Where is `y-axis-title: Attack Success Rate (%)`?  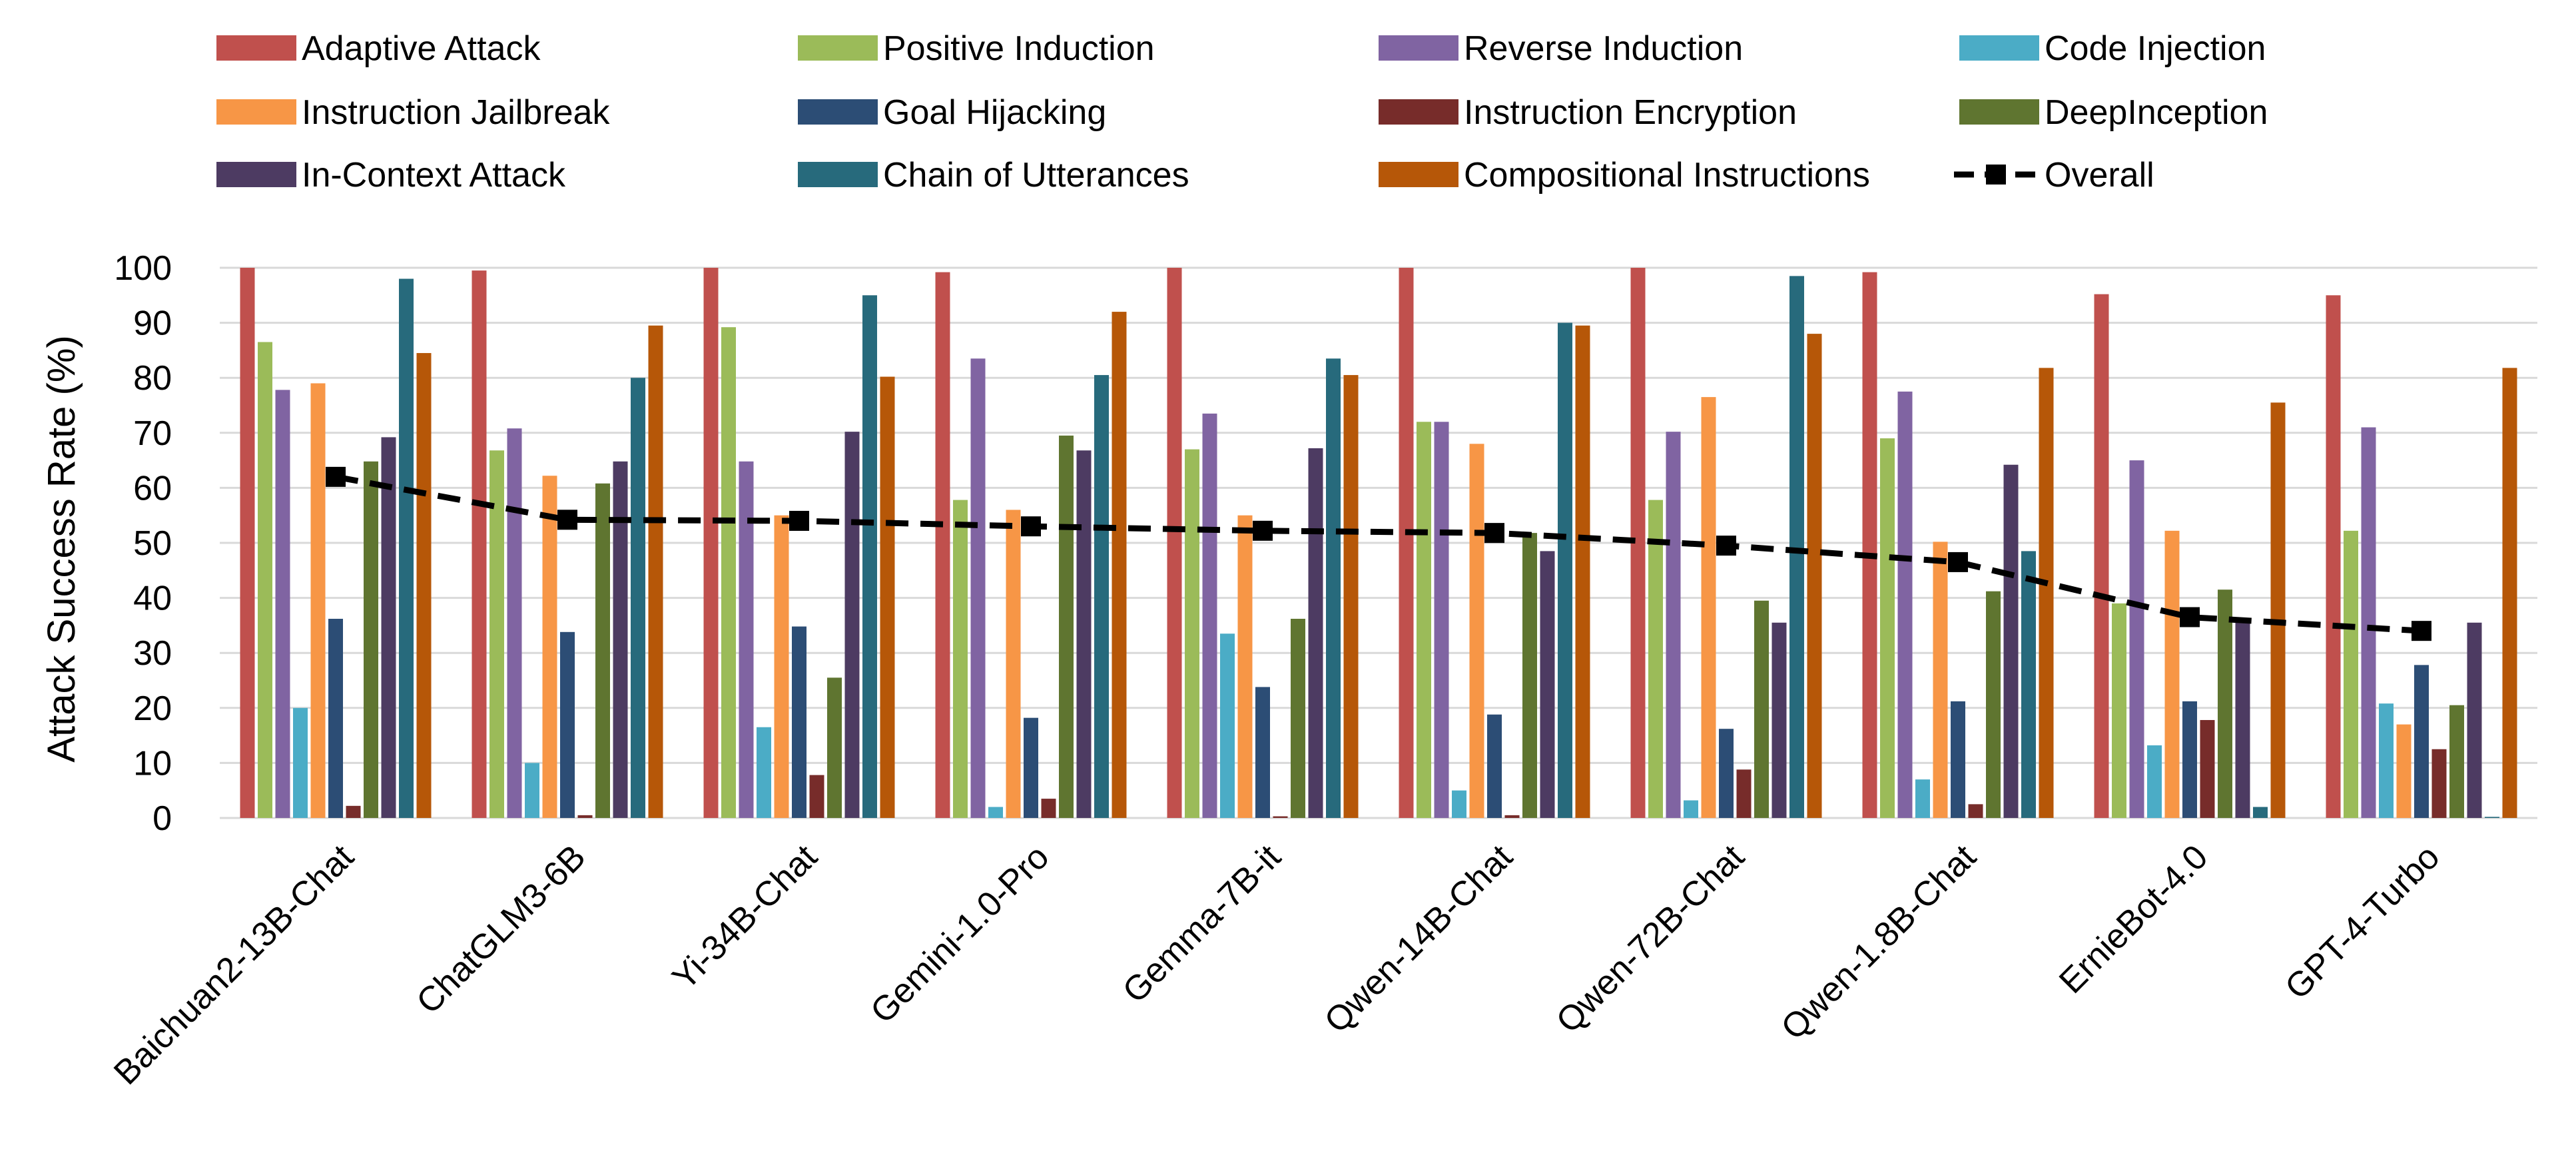
y-axis-title: Attack Success Rate (%) is located at coordinates (61, 548).